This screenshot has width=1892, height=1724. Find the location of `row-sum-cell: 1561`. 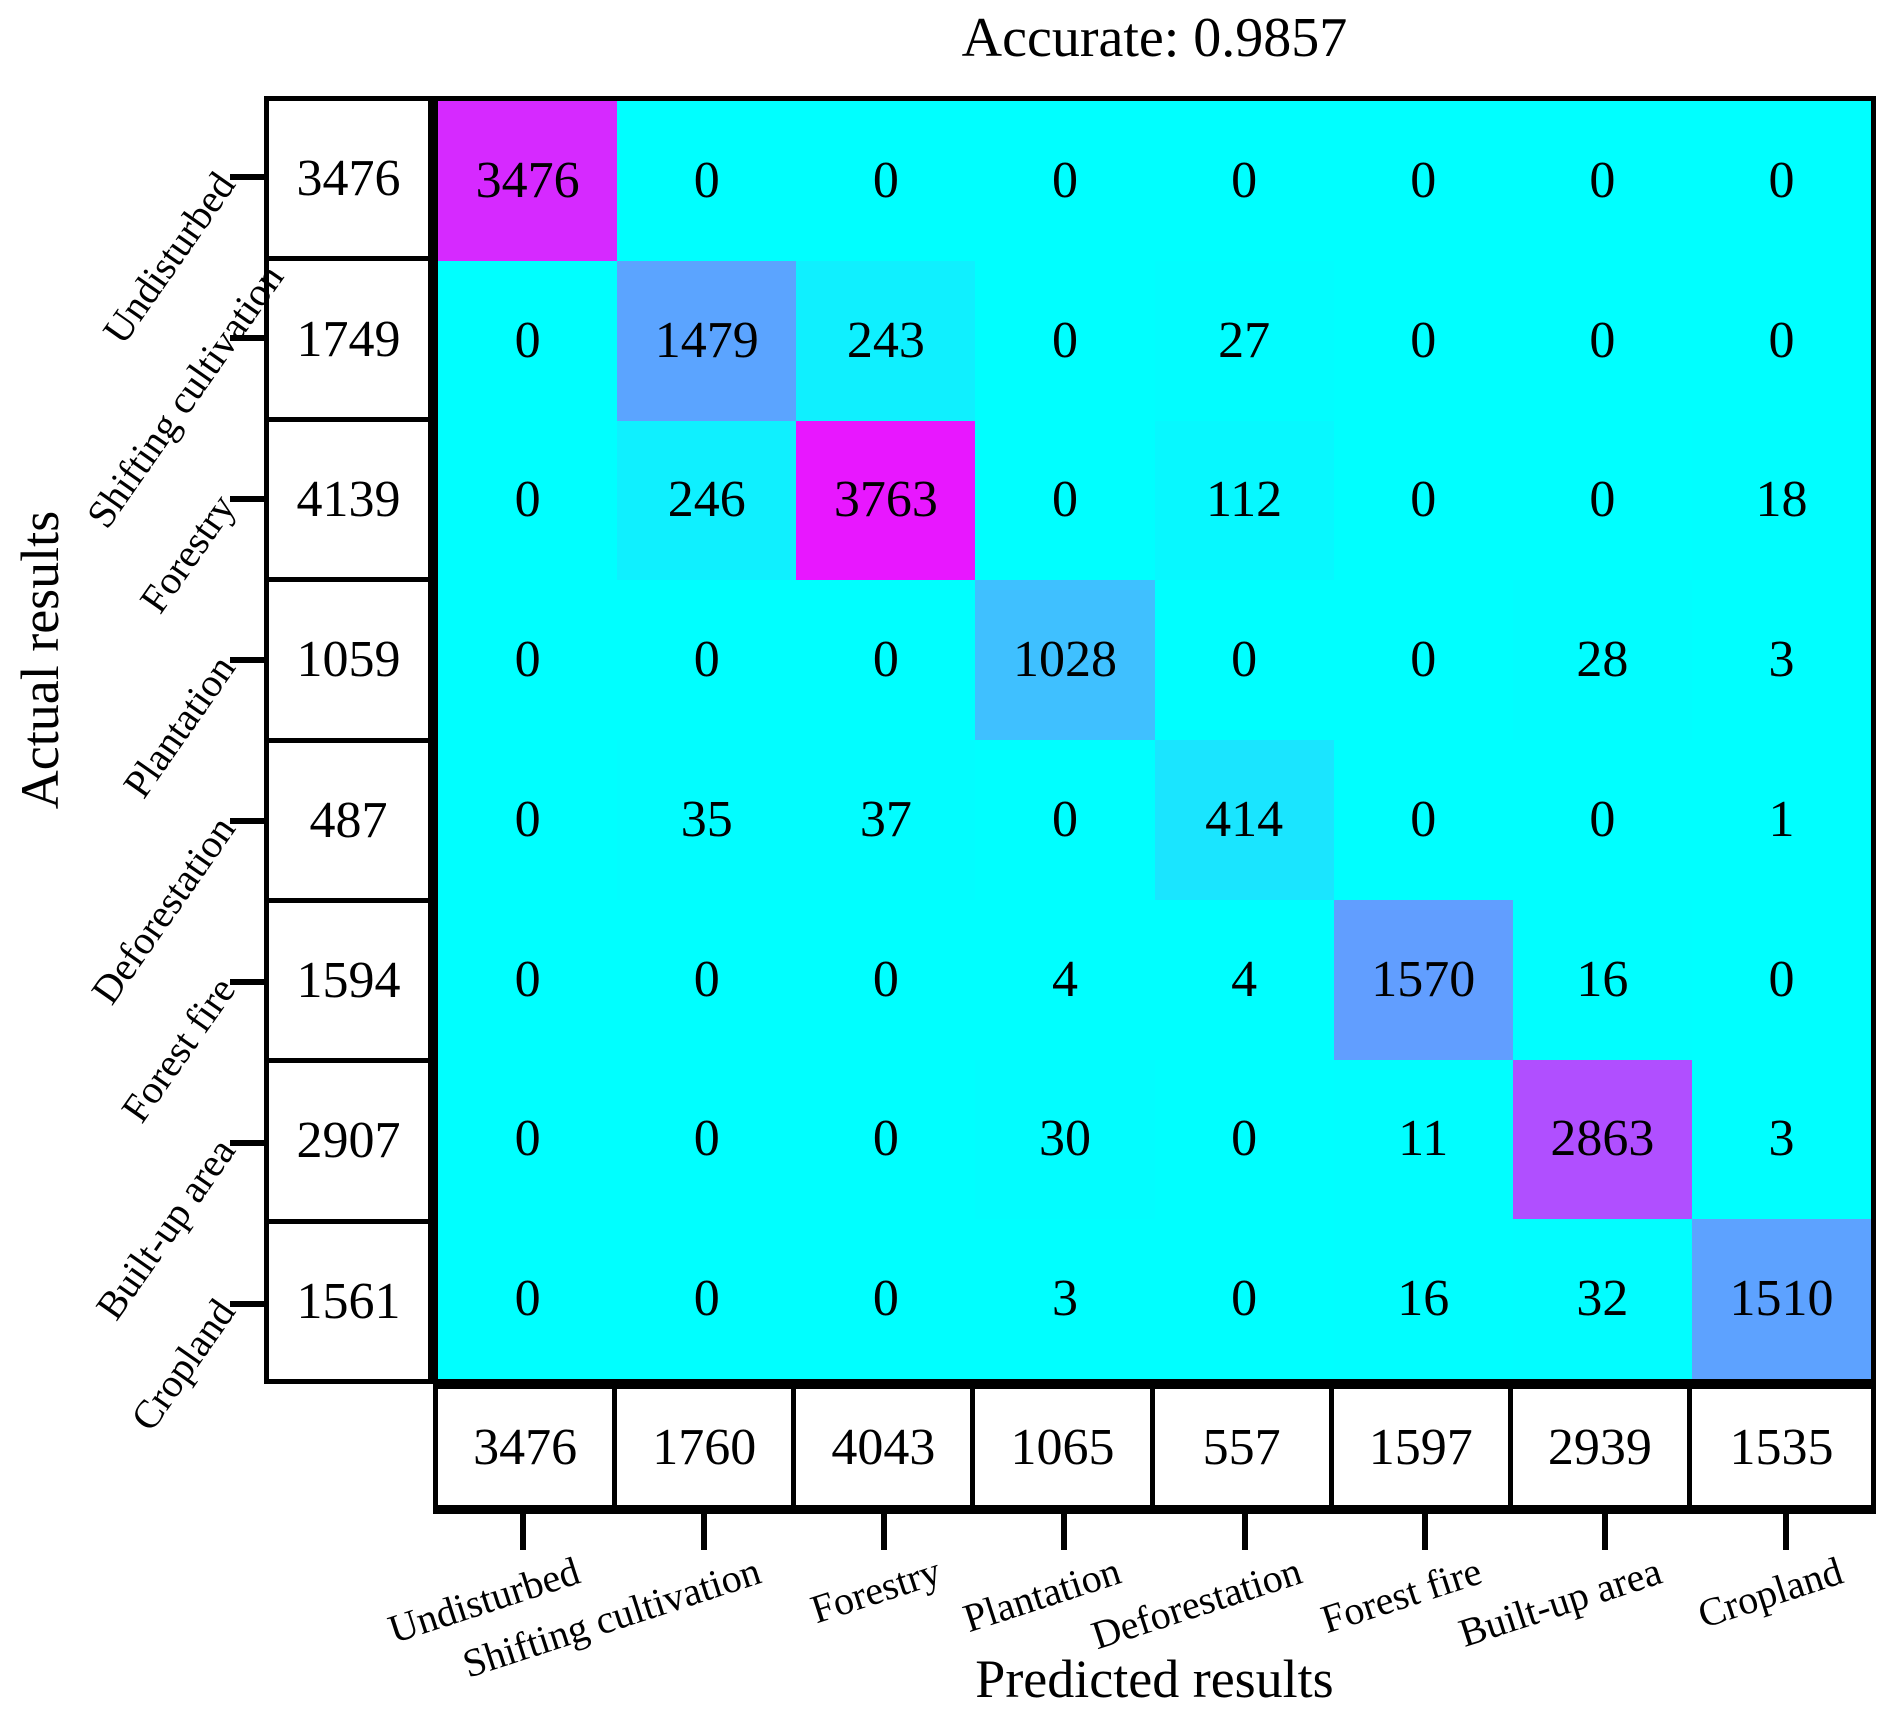

row-sum-cell: 1561 is located at coordinates (348, 1301).